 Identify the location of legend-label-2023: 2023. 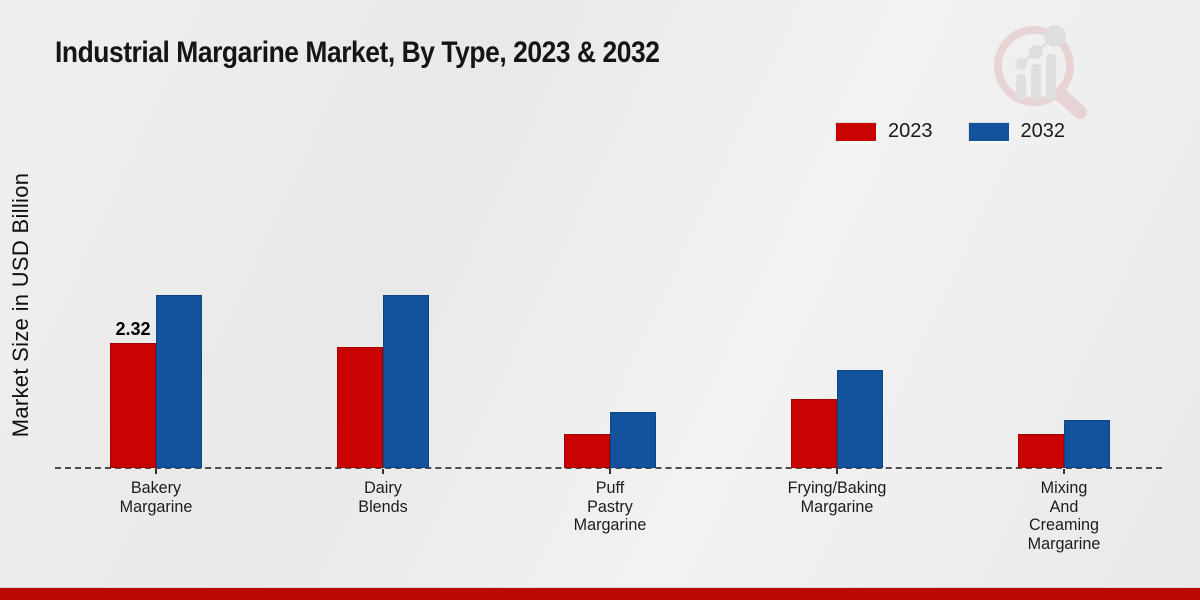
(910, 131).